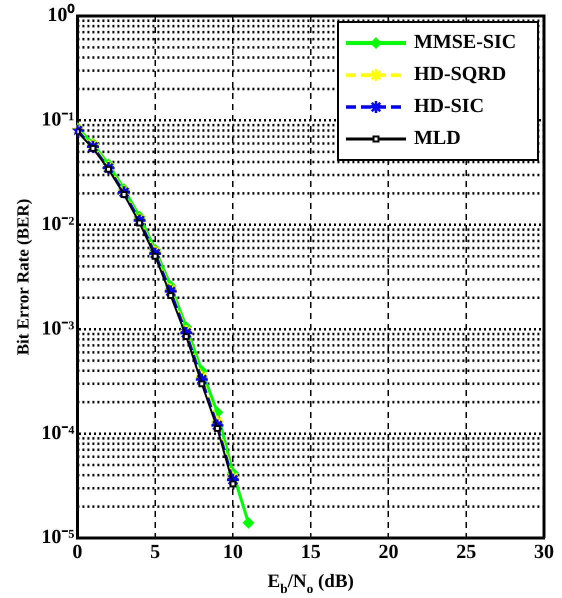 This screenshot has height=598, width=562. What do you see at coordinates (466, 552) in the screenshot?
I see `x-tick-label: 25` at bounding box center [466, 552].